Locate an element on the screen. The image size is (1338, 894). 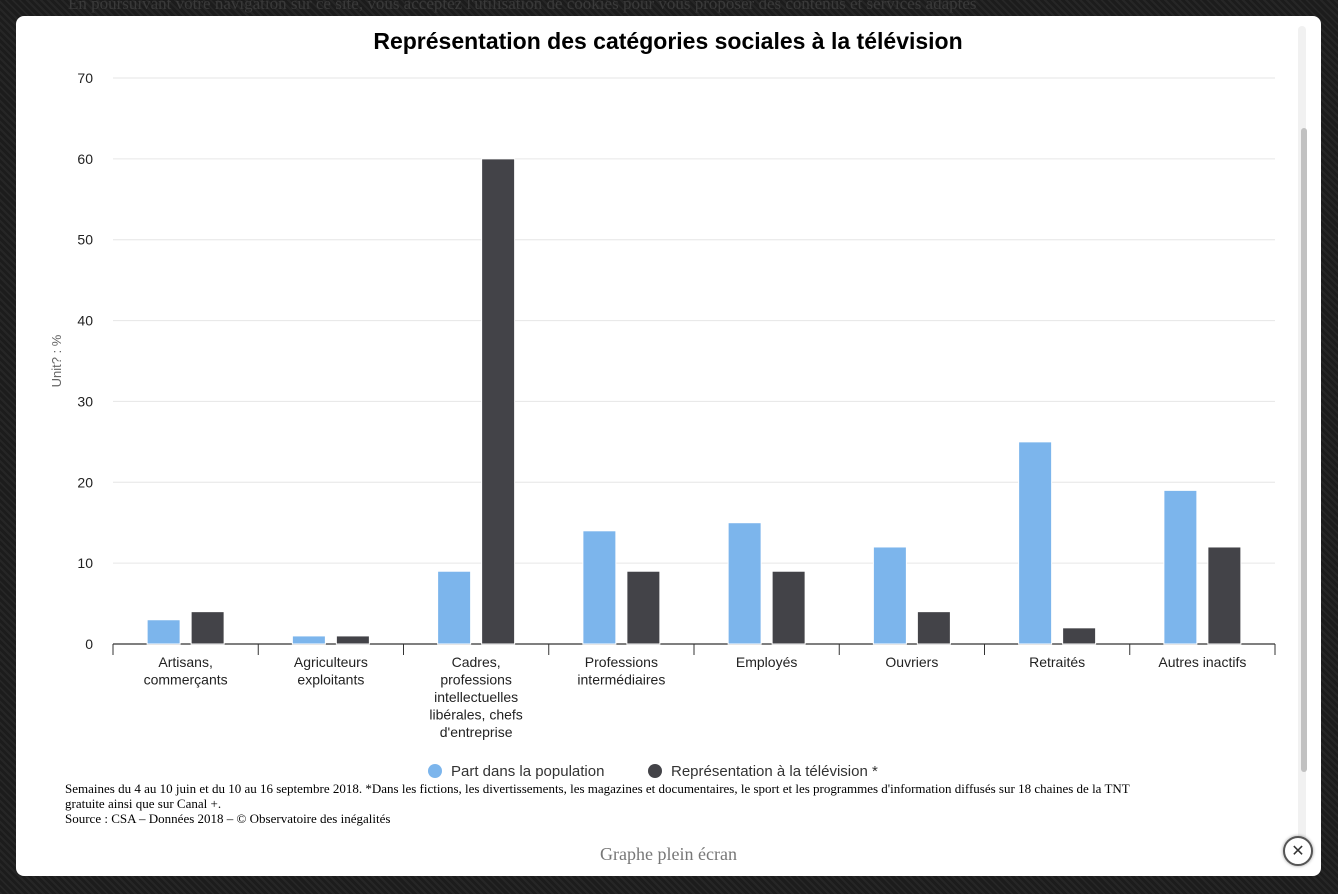
x-tick-label: Artisans, is located at coordinates (185, 662).